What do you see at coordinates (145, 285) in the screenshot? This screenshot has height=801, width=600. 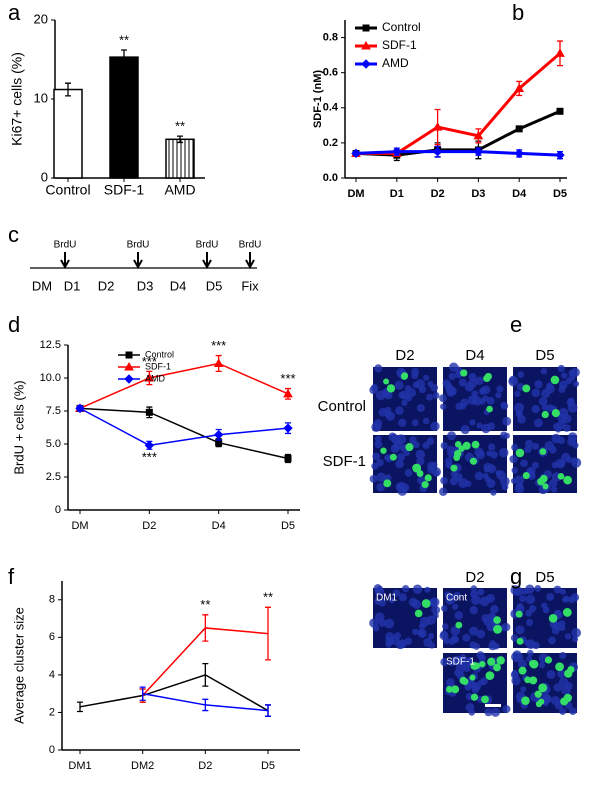 I see `day-label: D3` at bounding box center [145, 285].